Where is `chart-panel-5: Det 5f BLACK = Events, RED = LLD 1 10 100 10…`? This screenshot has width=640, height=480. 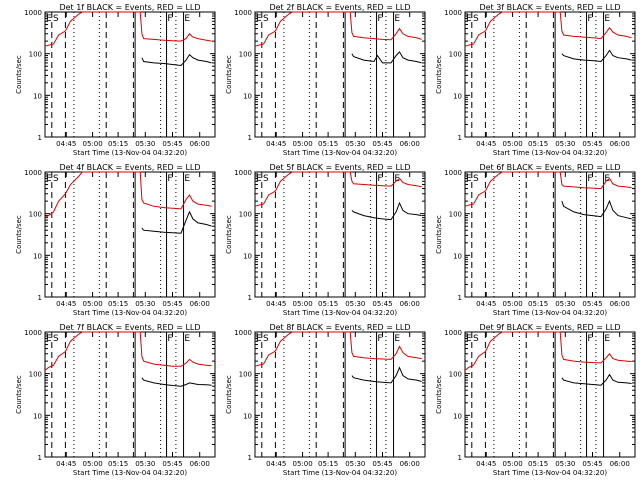
chart-panel-5: Det 5f BLACK = Events, RED = LLD 1 10 100 10… is located at coordinates (325, 240).